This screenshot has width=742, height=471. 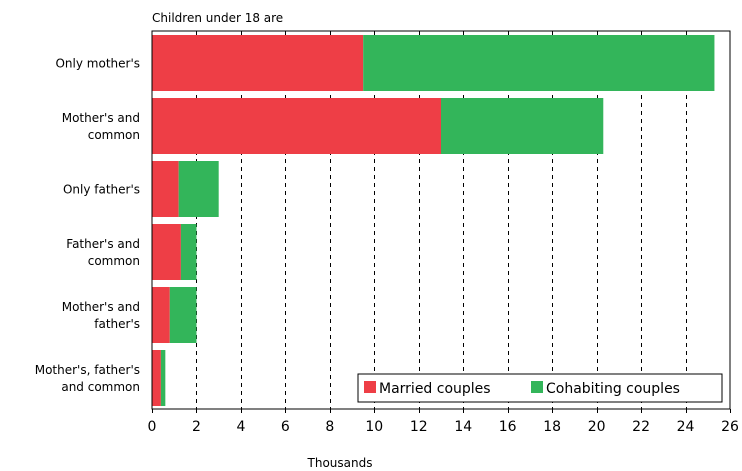 What do you see at coordinates (285, 427) in the screenshot?
I see `x-tick-label: 6` at bounding box center [285, 427].